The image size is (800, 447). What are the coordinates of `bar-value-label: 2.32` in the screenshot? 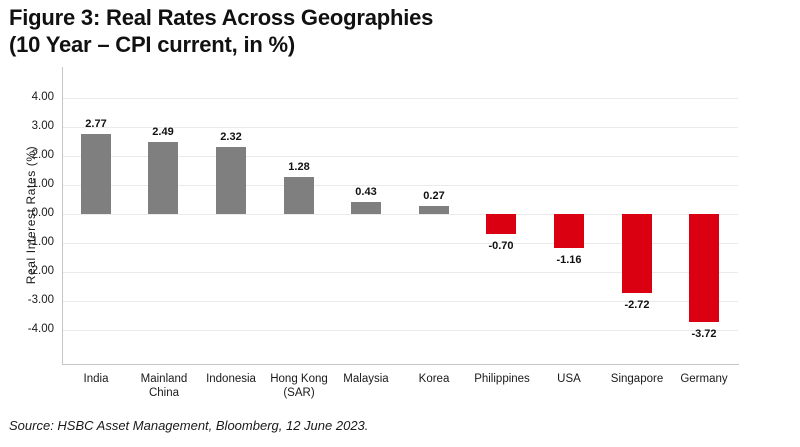 It's located at (231, 137).